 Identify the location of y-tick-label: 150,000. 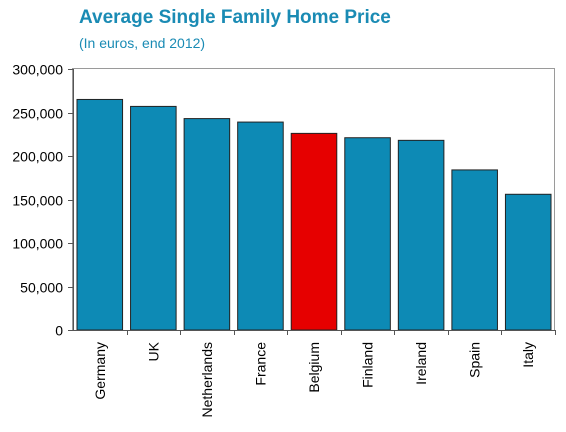
(37, 201).